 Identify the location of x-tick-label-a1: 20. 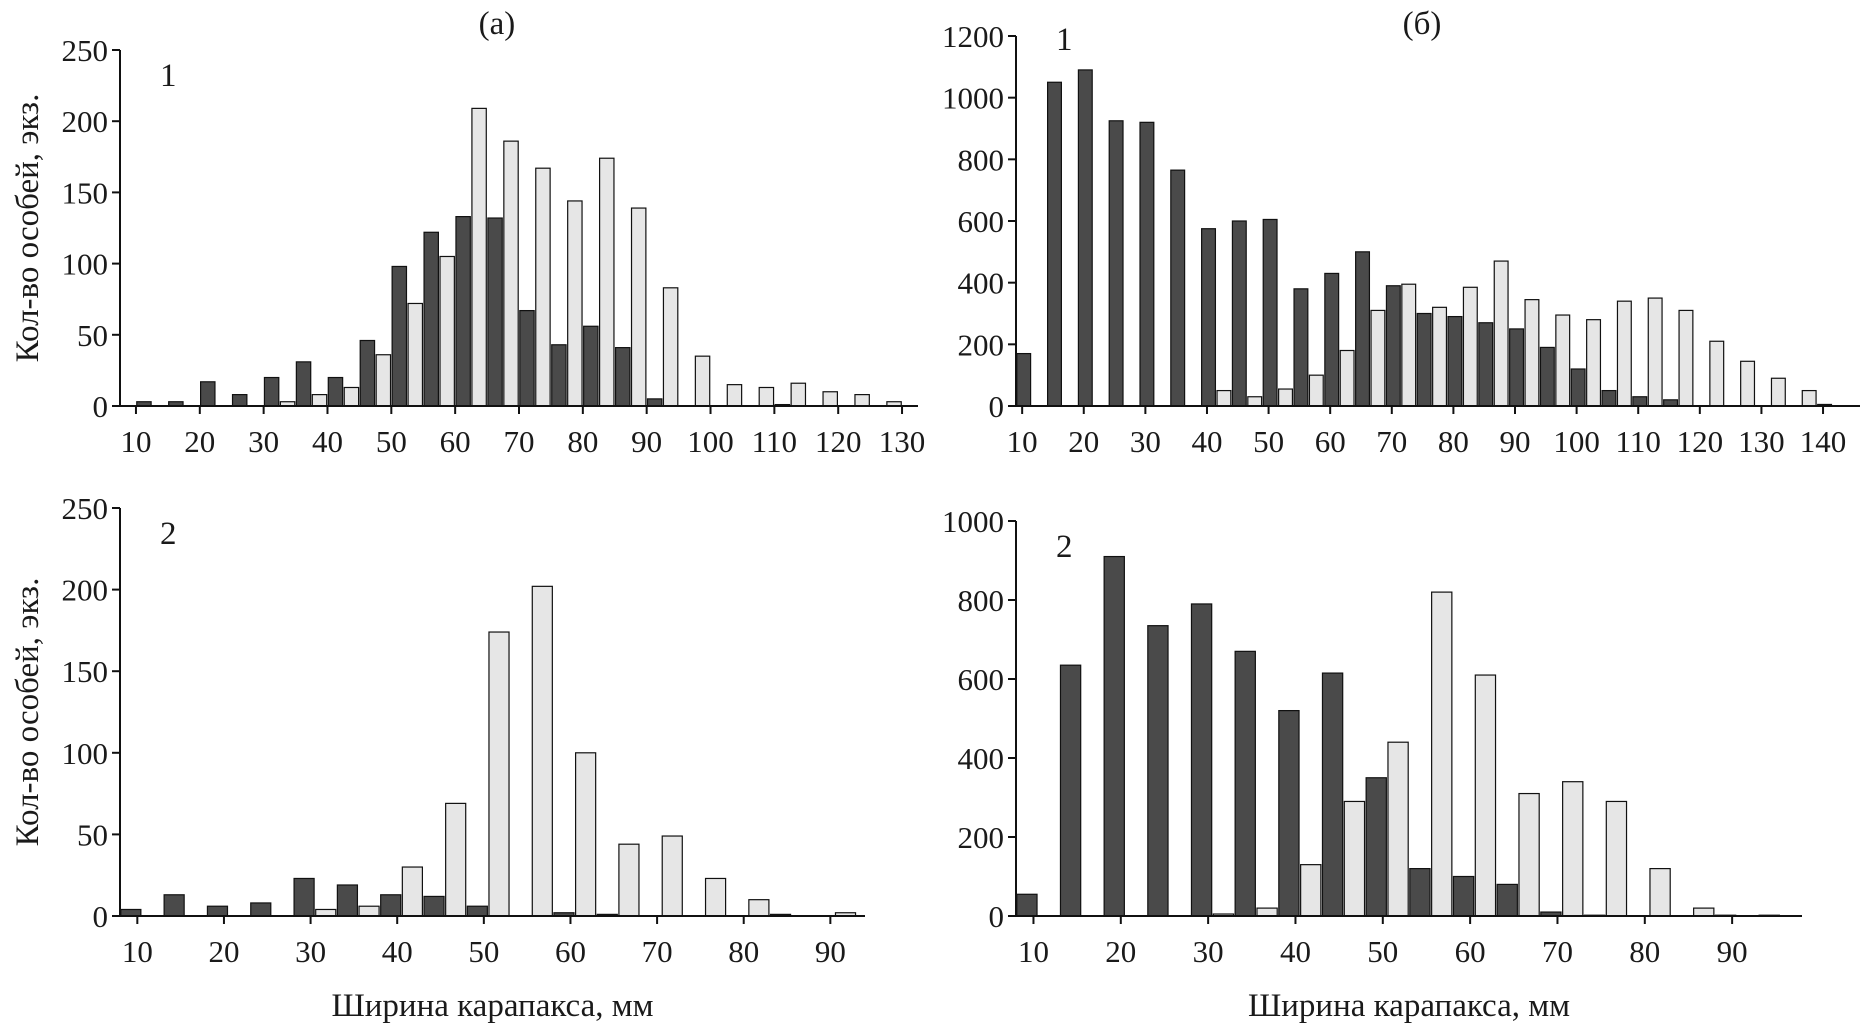
(199, 441).